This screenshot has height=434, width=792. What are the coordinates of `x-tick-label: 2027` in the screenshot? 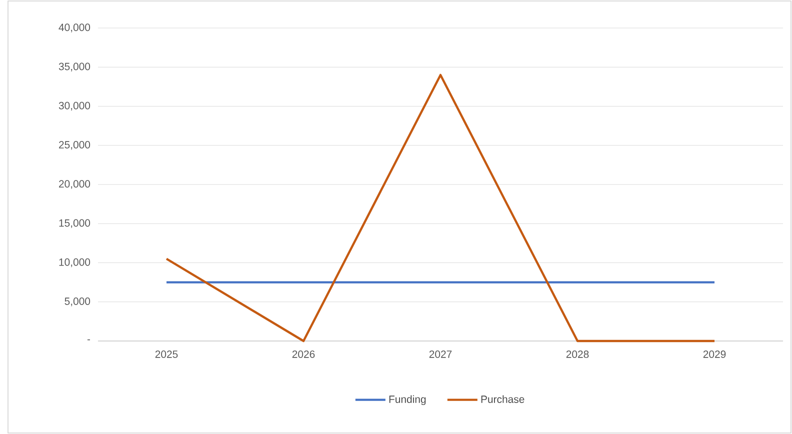 It's located at (440, 354).